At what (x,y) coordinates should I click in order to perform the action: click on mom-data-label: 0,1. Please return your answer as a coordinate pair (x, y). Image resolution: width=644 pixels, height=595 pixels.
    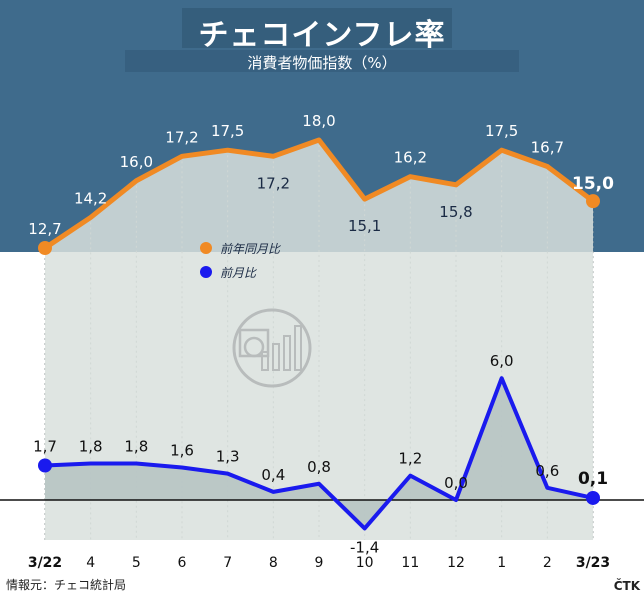
    Looking at the image, I should click on (593, 479).